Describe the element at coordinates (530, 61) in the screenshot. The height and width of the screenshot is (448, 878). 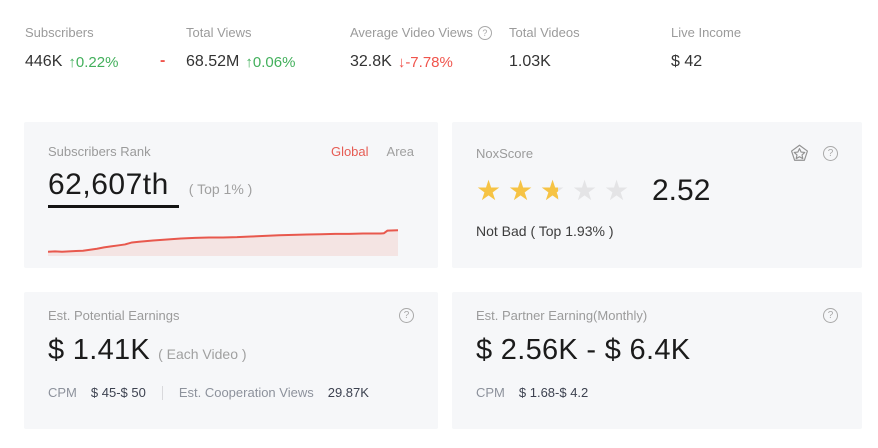
I see `stat-value-text: 1.03K` at that location.